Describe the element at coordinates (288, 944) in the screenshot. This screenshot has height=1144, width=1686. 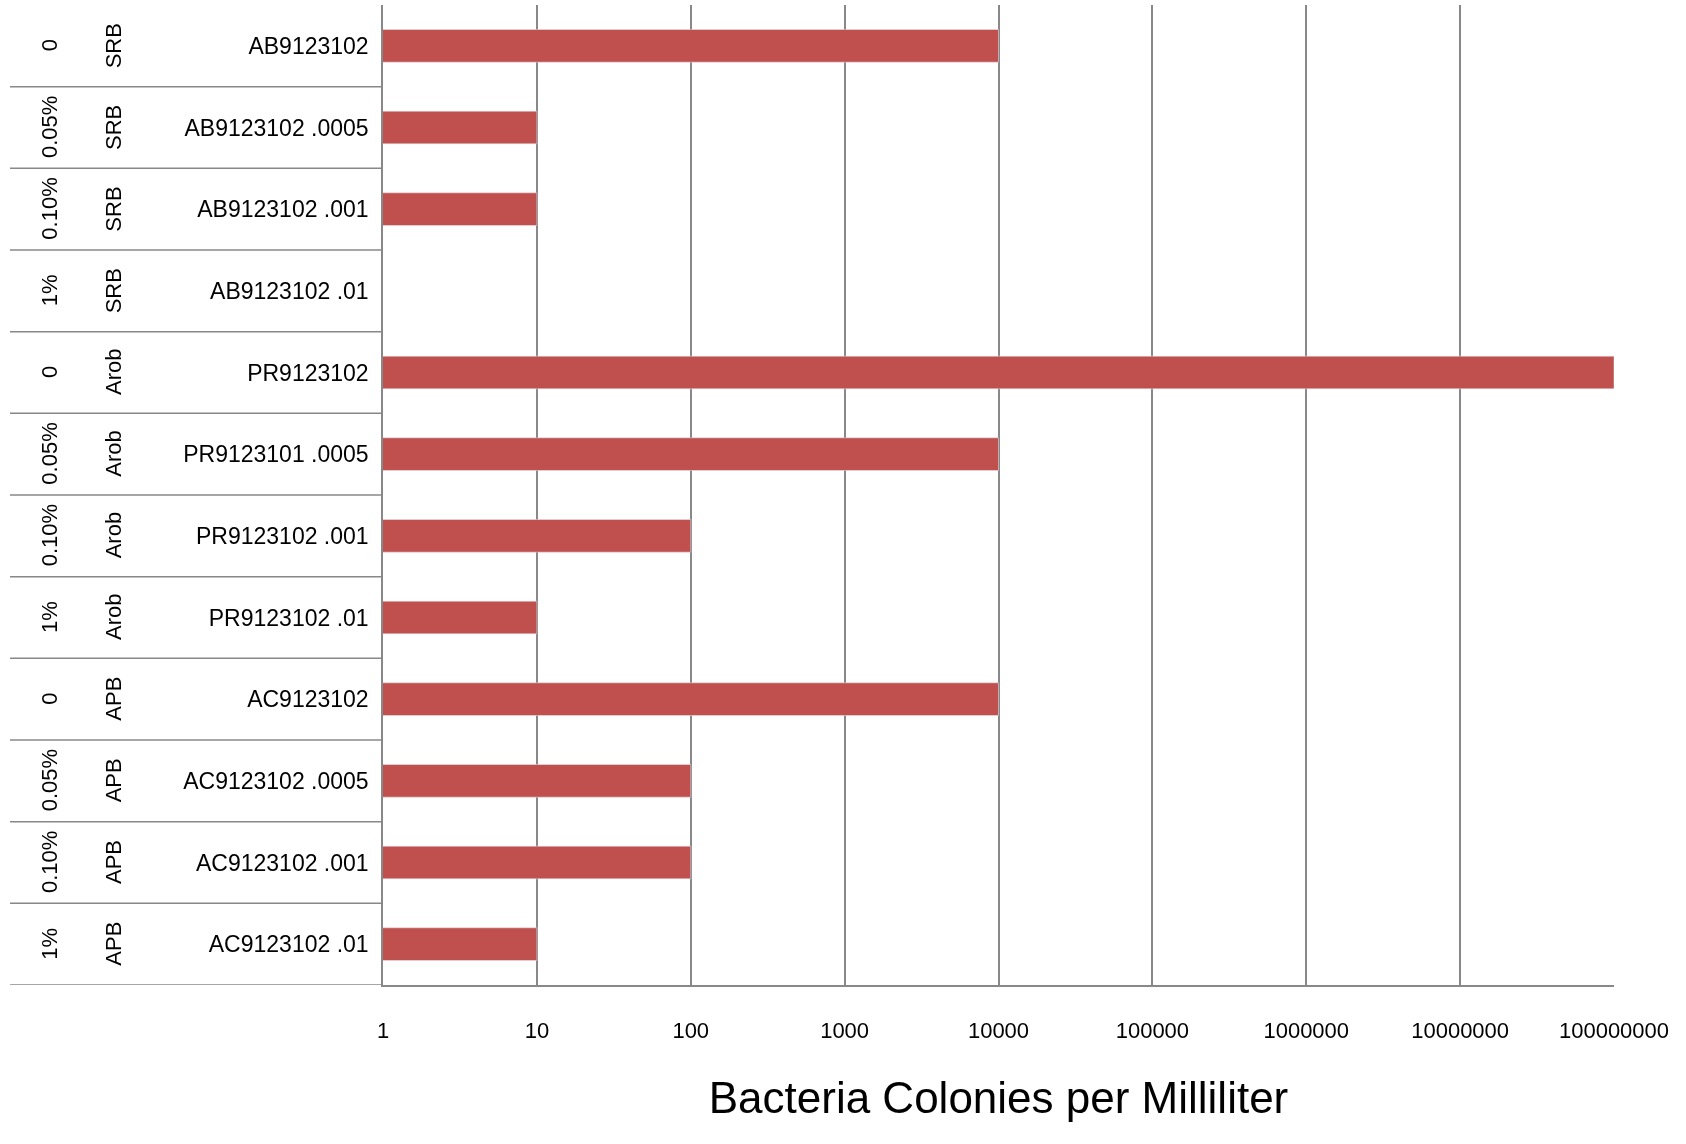
I see `y-tick-label: AC9123102 .01` at that location.